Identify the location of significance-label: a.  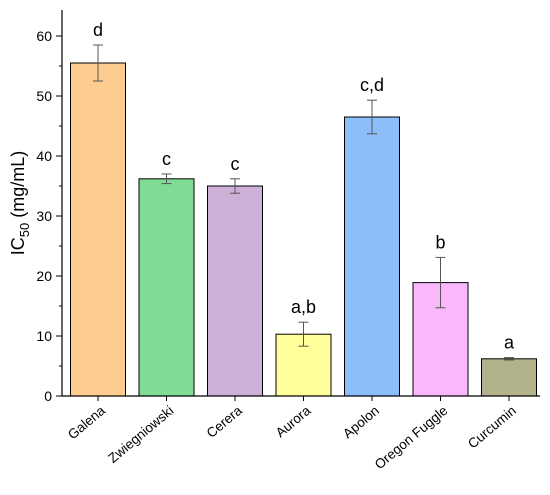
(509, 343).